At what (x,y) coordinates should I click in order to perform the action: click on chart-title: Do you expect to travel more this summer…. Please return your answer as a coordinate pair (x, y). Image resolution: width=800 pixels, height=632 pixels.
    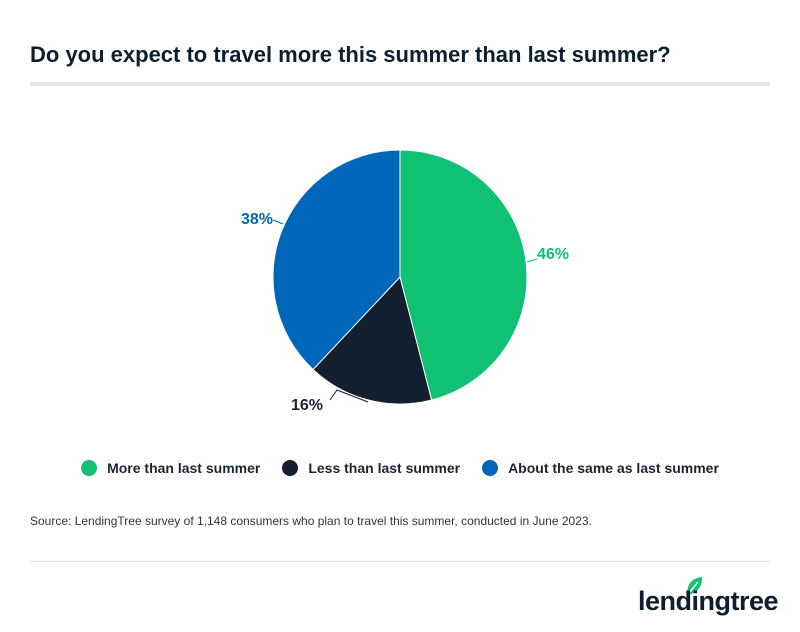
    Looking at the image, I should click on (350, 54).